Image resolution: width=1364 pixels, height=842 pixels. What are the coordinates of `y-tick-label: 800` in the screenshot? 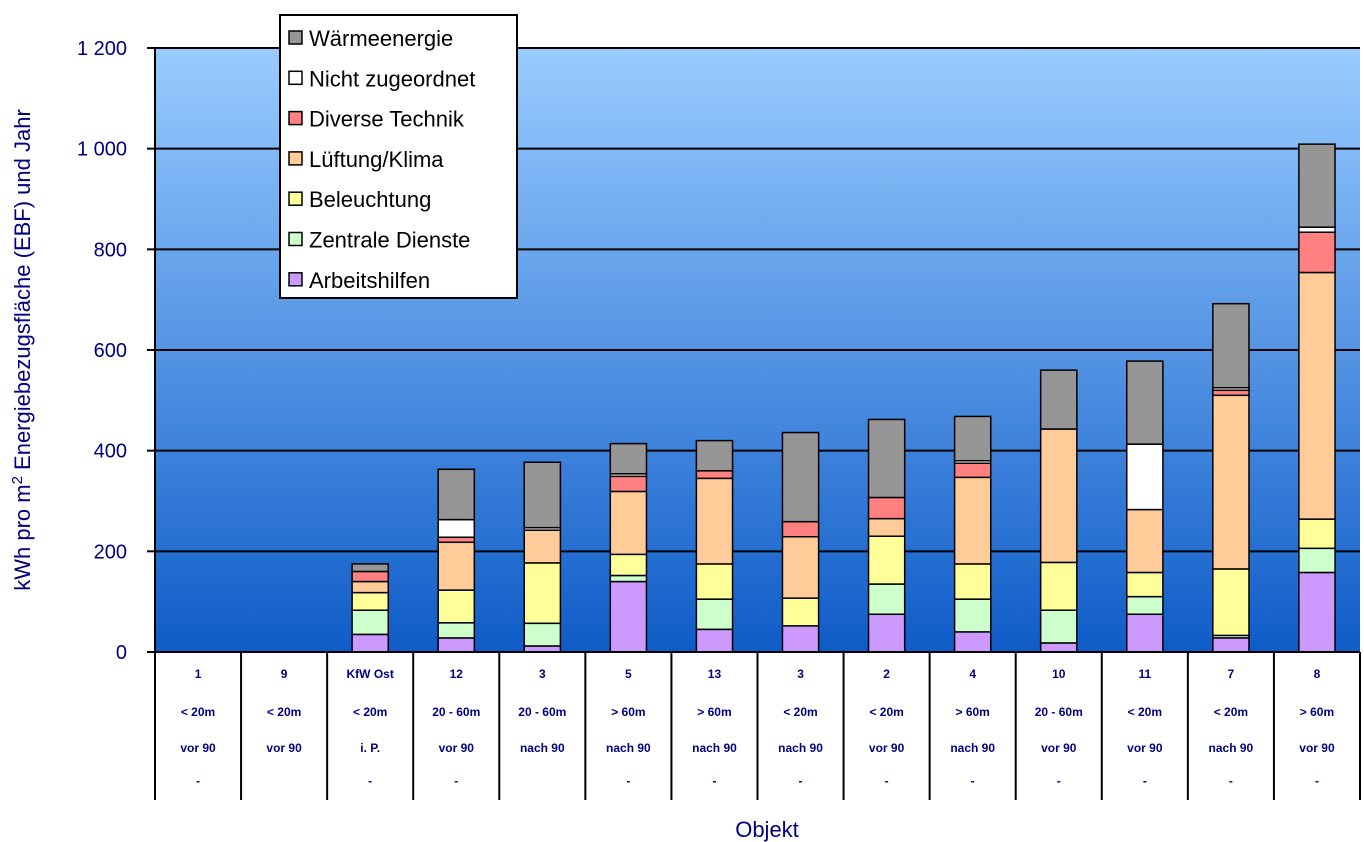 It's located at (110, 250).